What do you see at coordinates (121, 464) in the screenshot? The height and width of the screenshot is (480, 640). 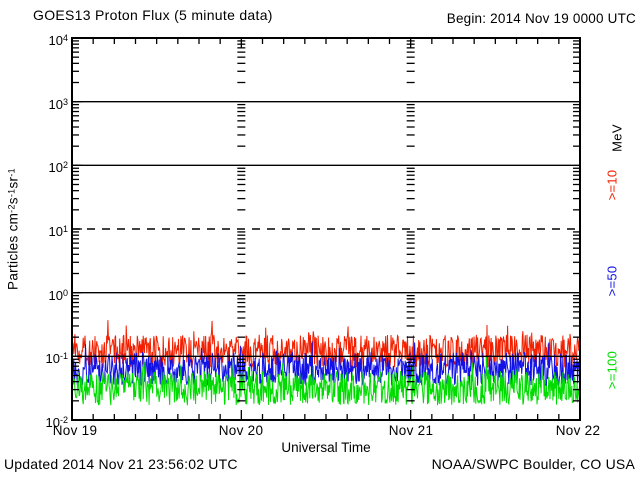 I see `updated-timestamp: Updated 2014 Nov 21 23:56:02 UTC` at bounding box center [121, 464].